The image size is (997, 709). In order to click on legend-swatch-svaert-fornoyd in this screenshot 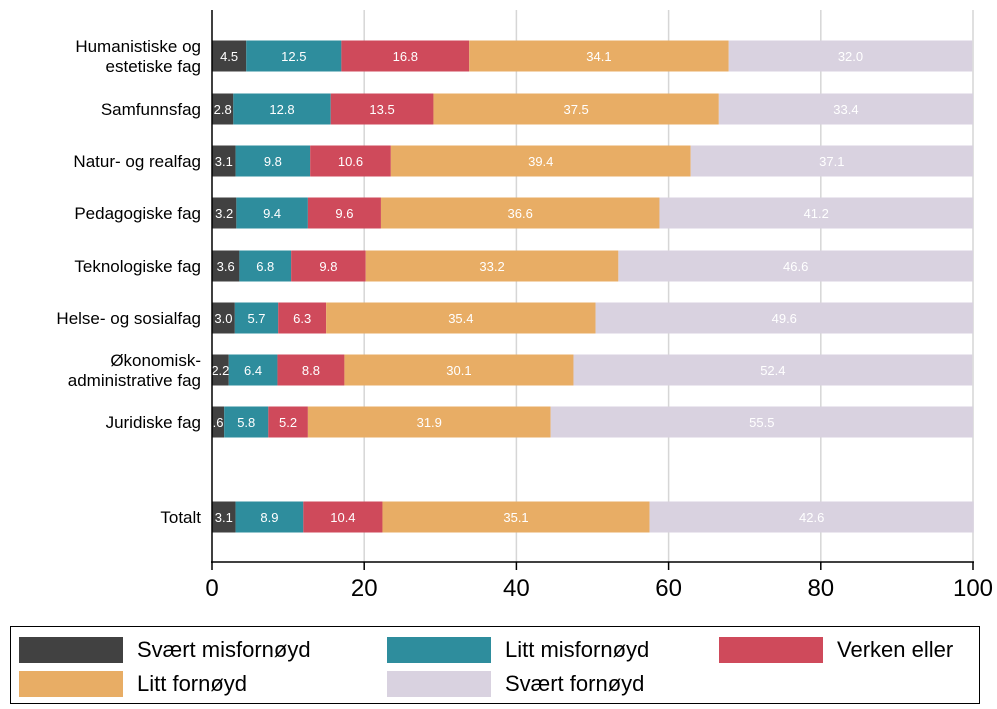, I will do `click(439, 684)`.